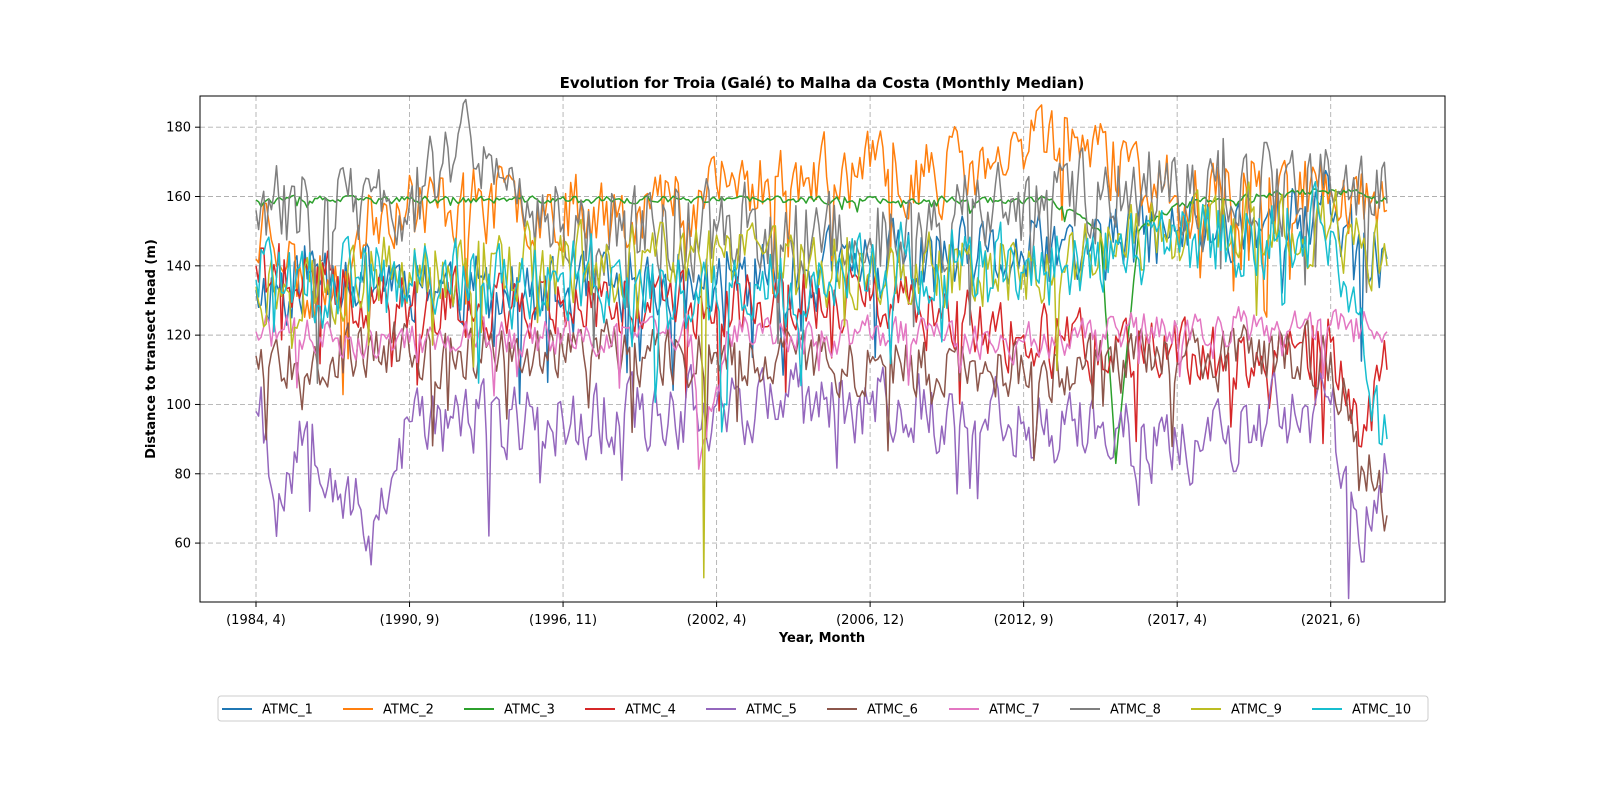 The height and width of the screenshot is (800, 1600). I want to click on y-tick-label: 80, so click(182, 474).